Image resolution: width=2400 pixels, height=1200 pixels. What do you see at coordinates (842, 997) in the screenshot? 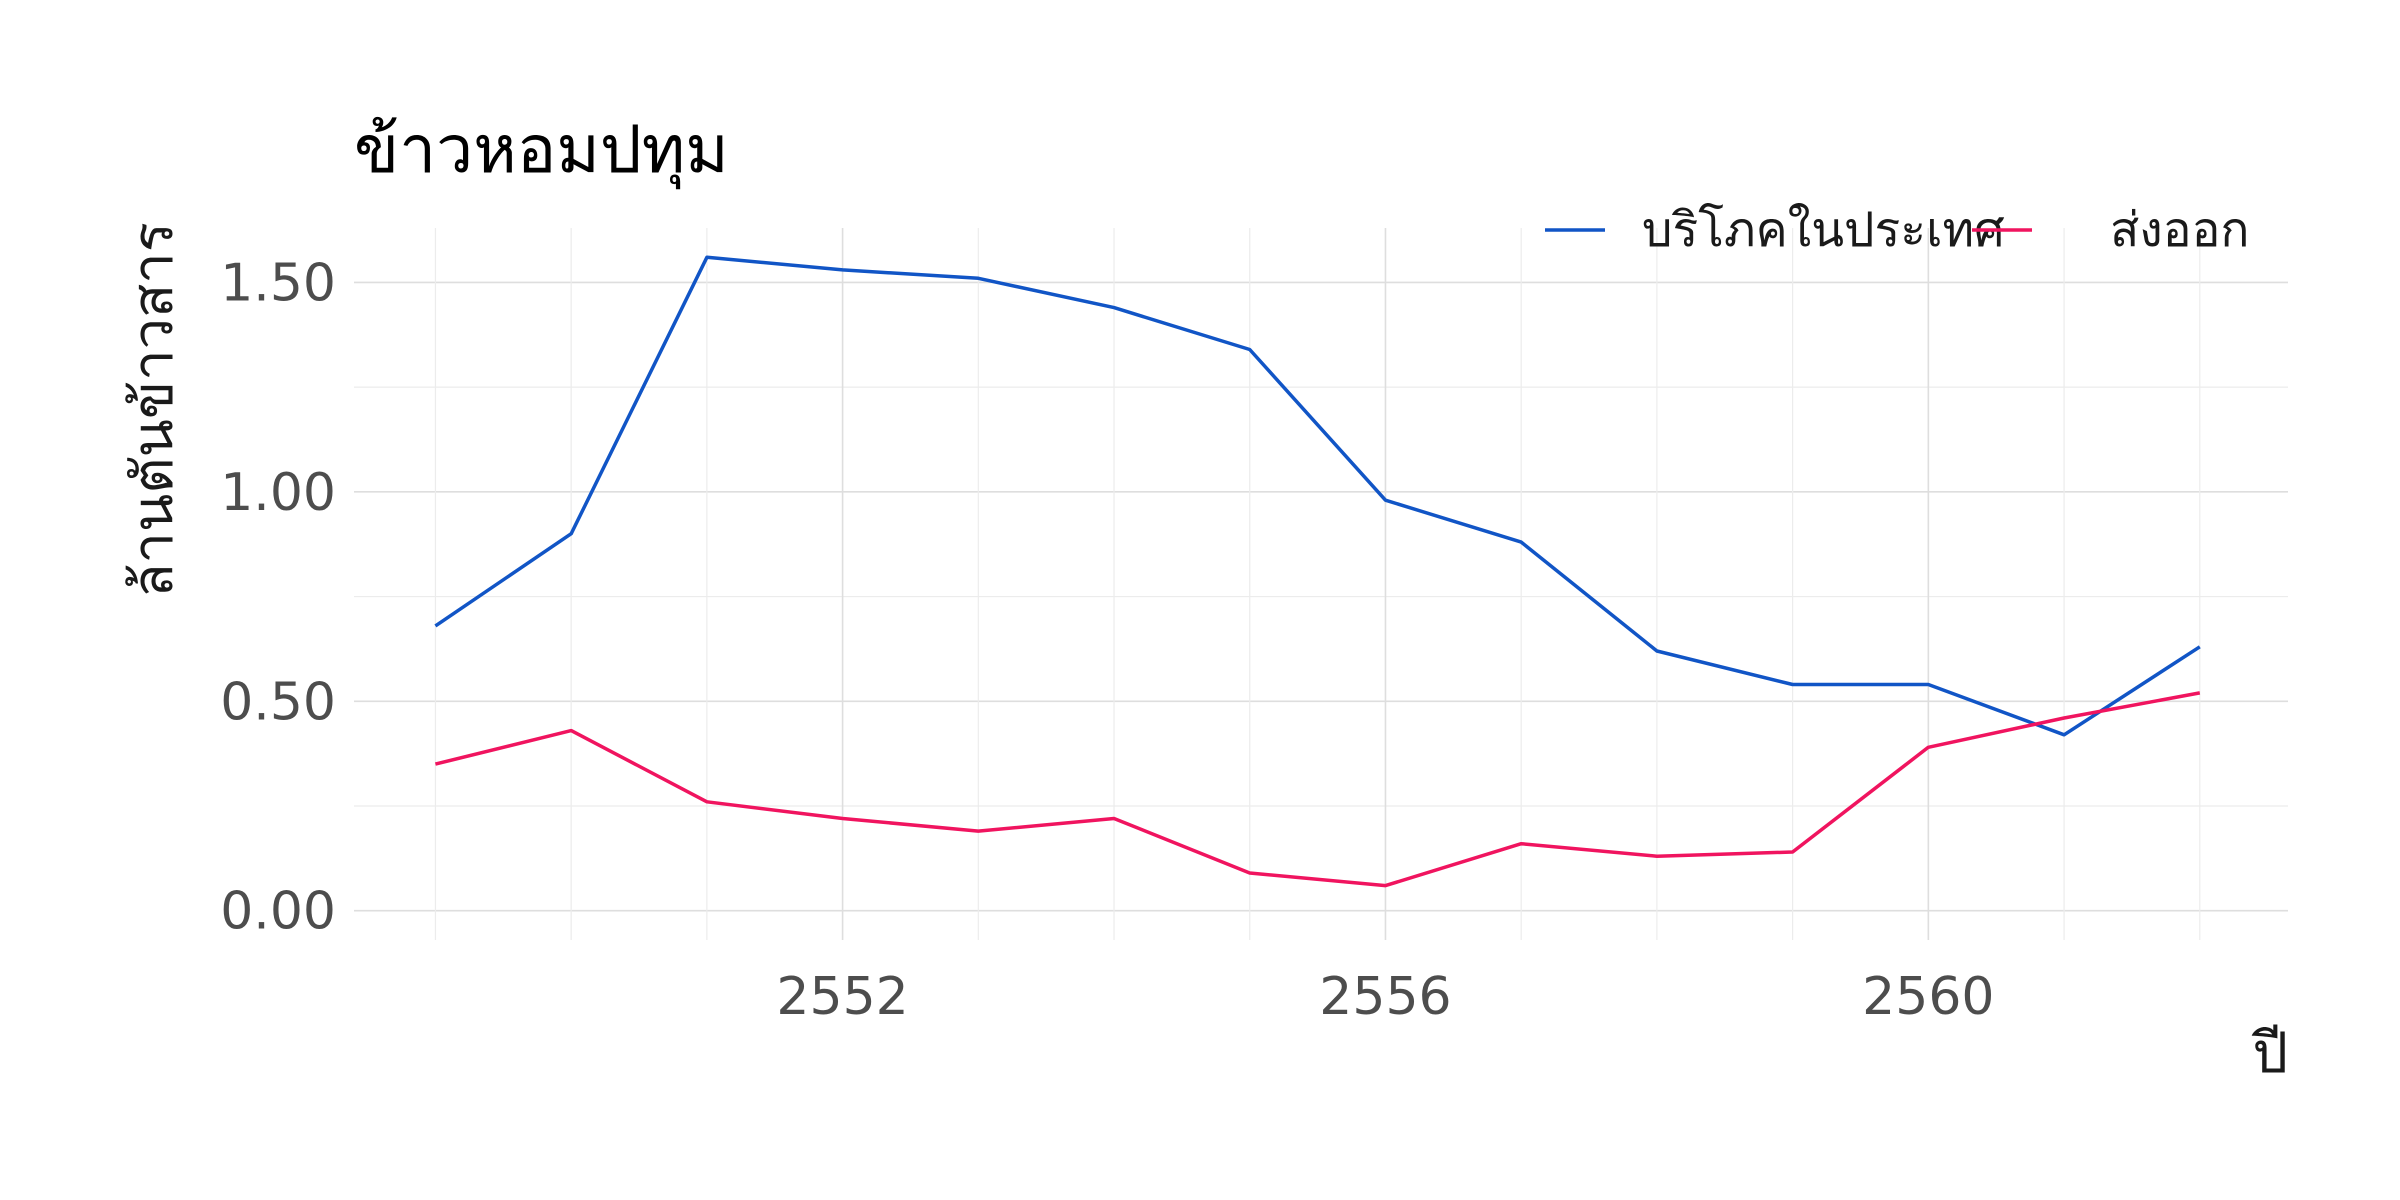
I see `x-tick-label: 2552` at bounding box center [842, 997].